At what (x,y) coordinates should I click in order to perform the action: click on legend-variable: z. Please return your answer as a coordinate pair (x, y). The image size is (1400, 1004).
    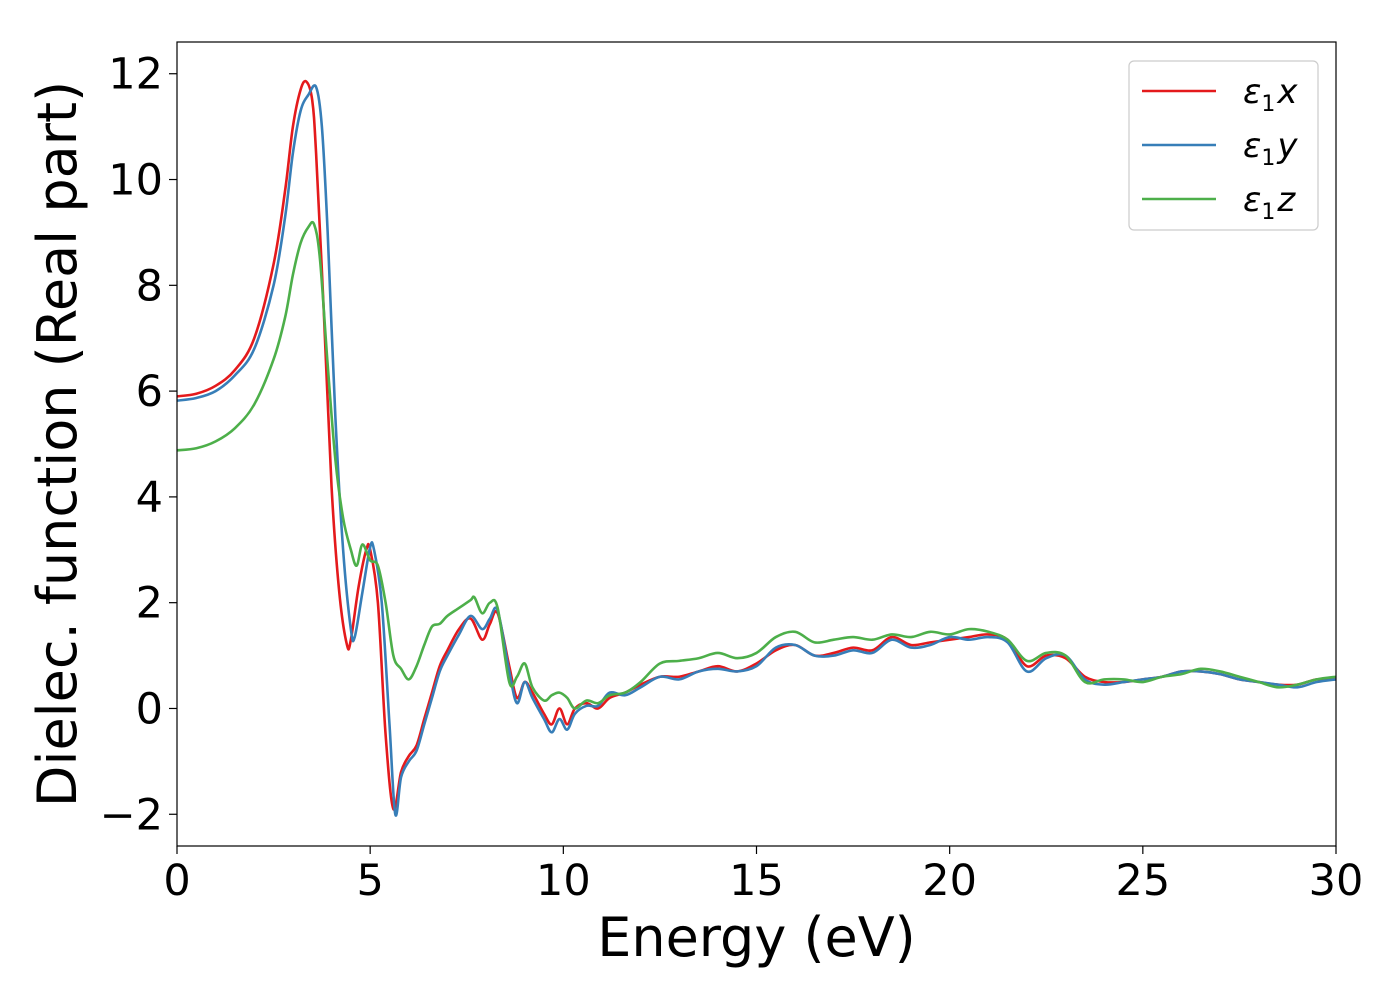
    Looking at the image, I should click on (1286, 200).